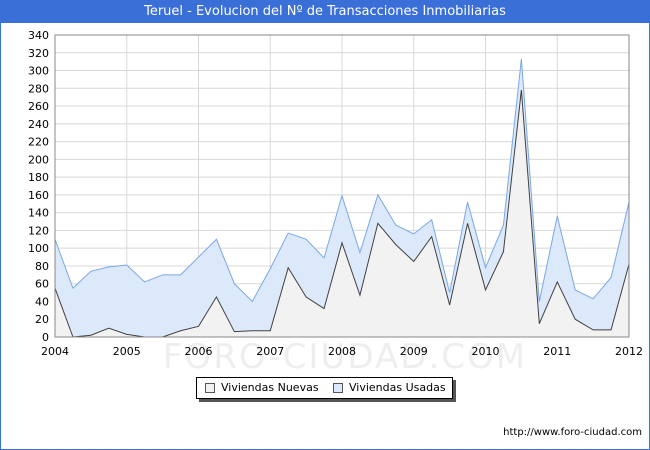 Image resolution: width=650 pixels, height=450 pixels. What do you see at coordinates (38, 88) in the screenshot?
I see `y-tick-label: 280` at bounding box center [38, 88].